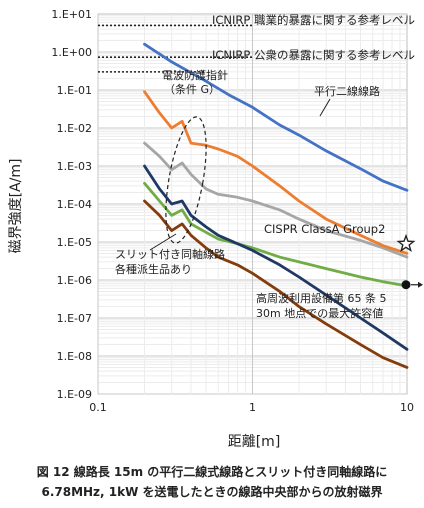  Describe the element at coordinates (347, 91) in the screenshot. I see `parallel-line-label: 平行二線線路` at that location.